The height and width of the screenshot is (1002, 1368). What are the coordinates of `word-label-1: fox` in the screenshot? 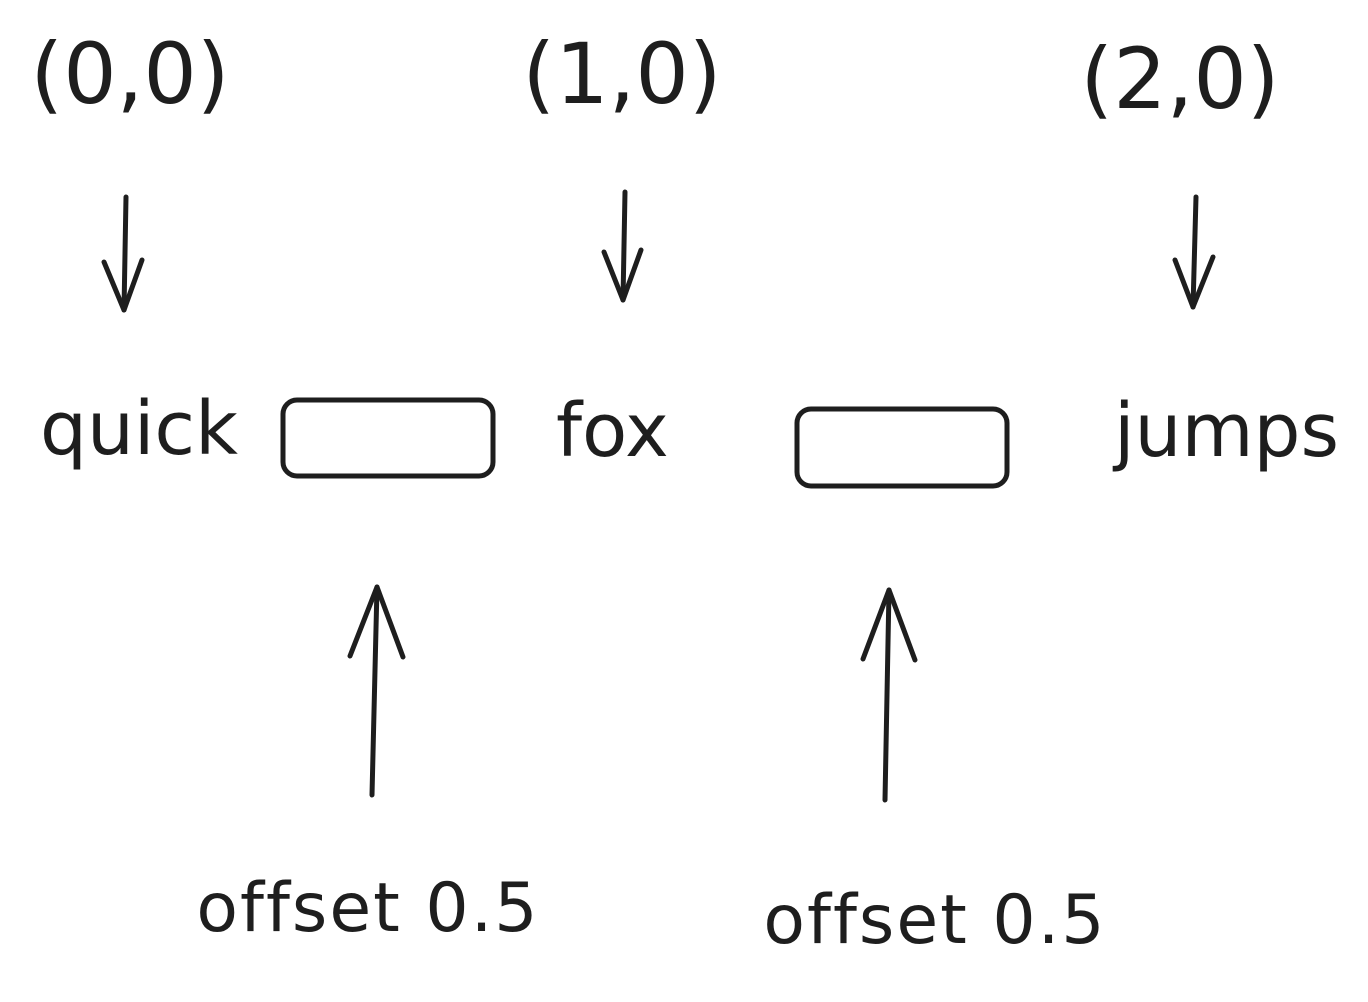 It's located at (612, 431).